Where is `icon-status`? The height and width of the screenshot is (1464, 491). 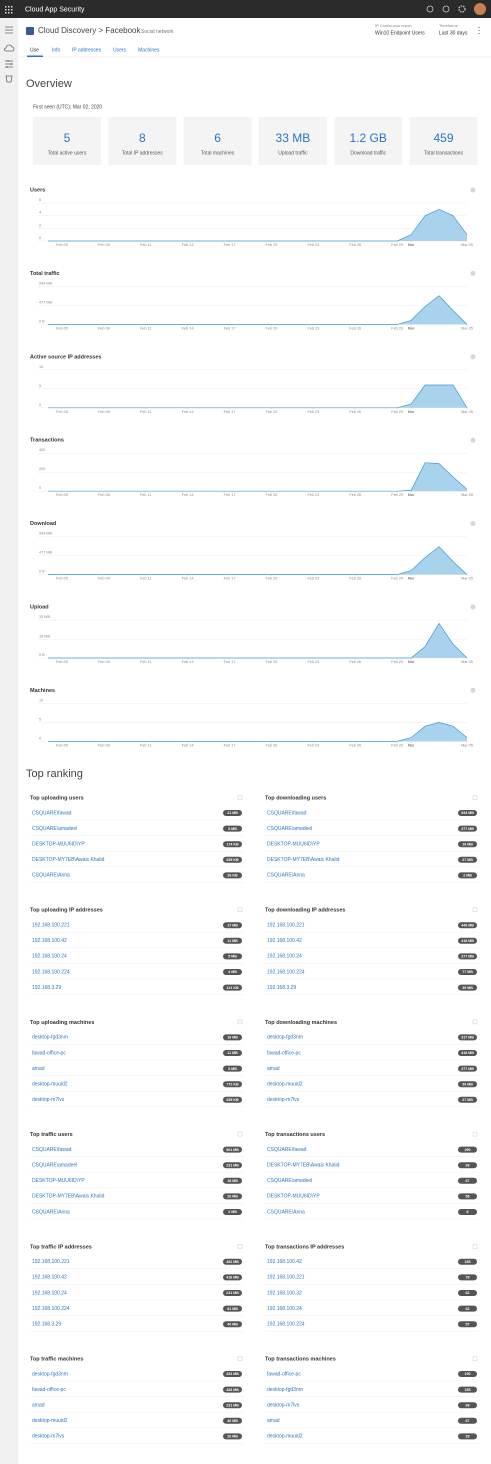
icon-status is located at coordinates (430, 9).